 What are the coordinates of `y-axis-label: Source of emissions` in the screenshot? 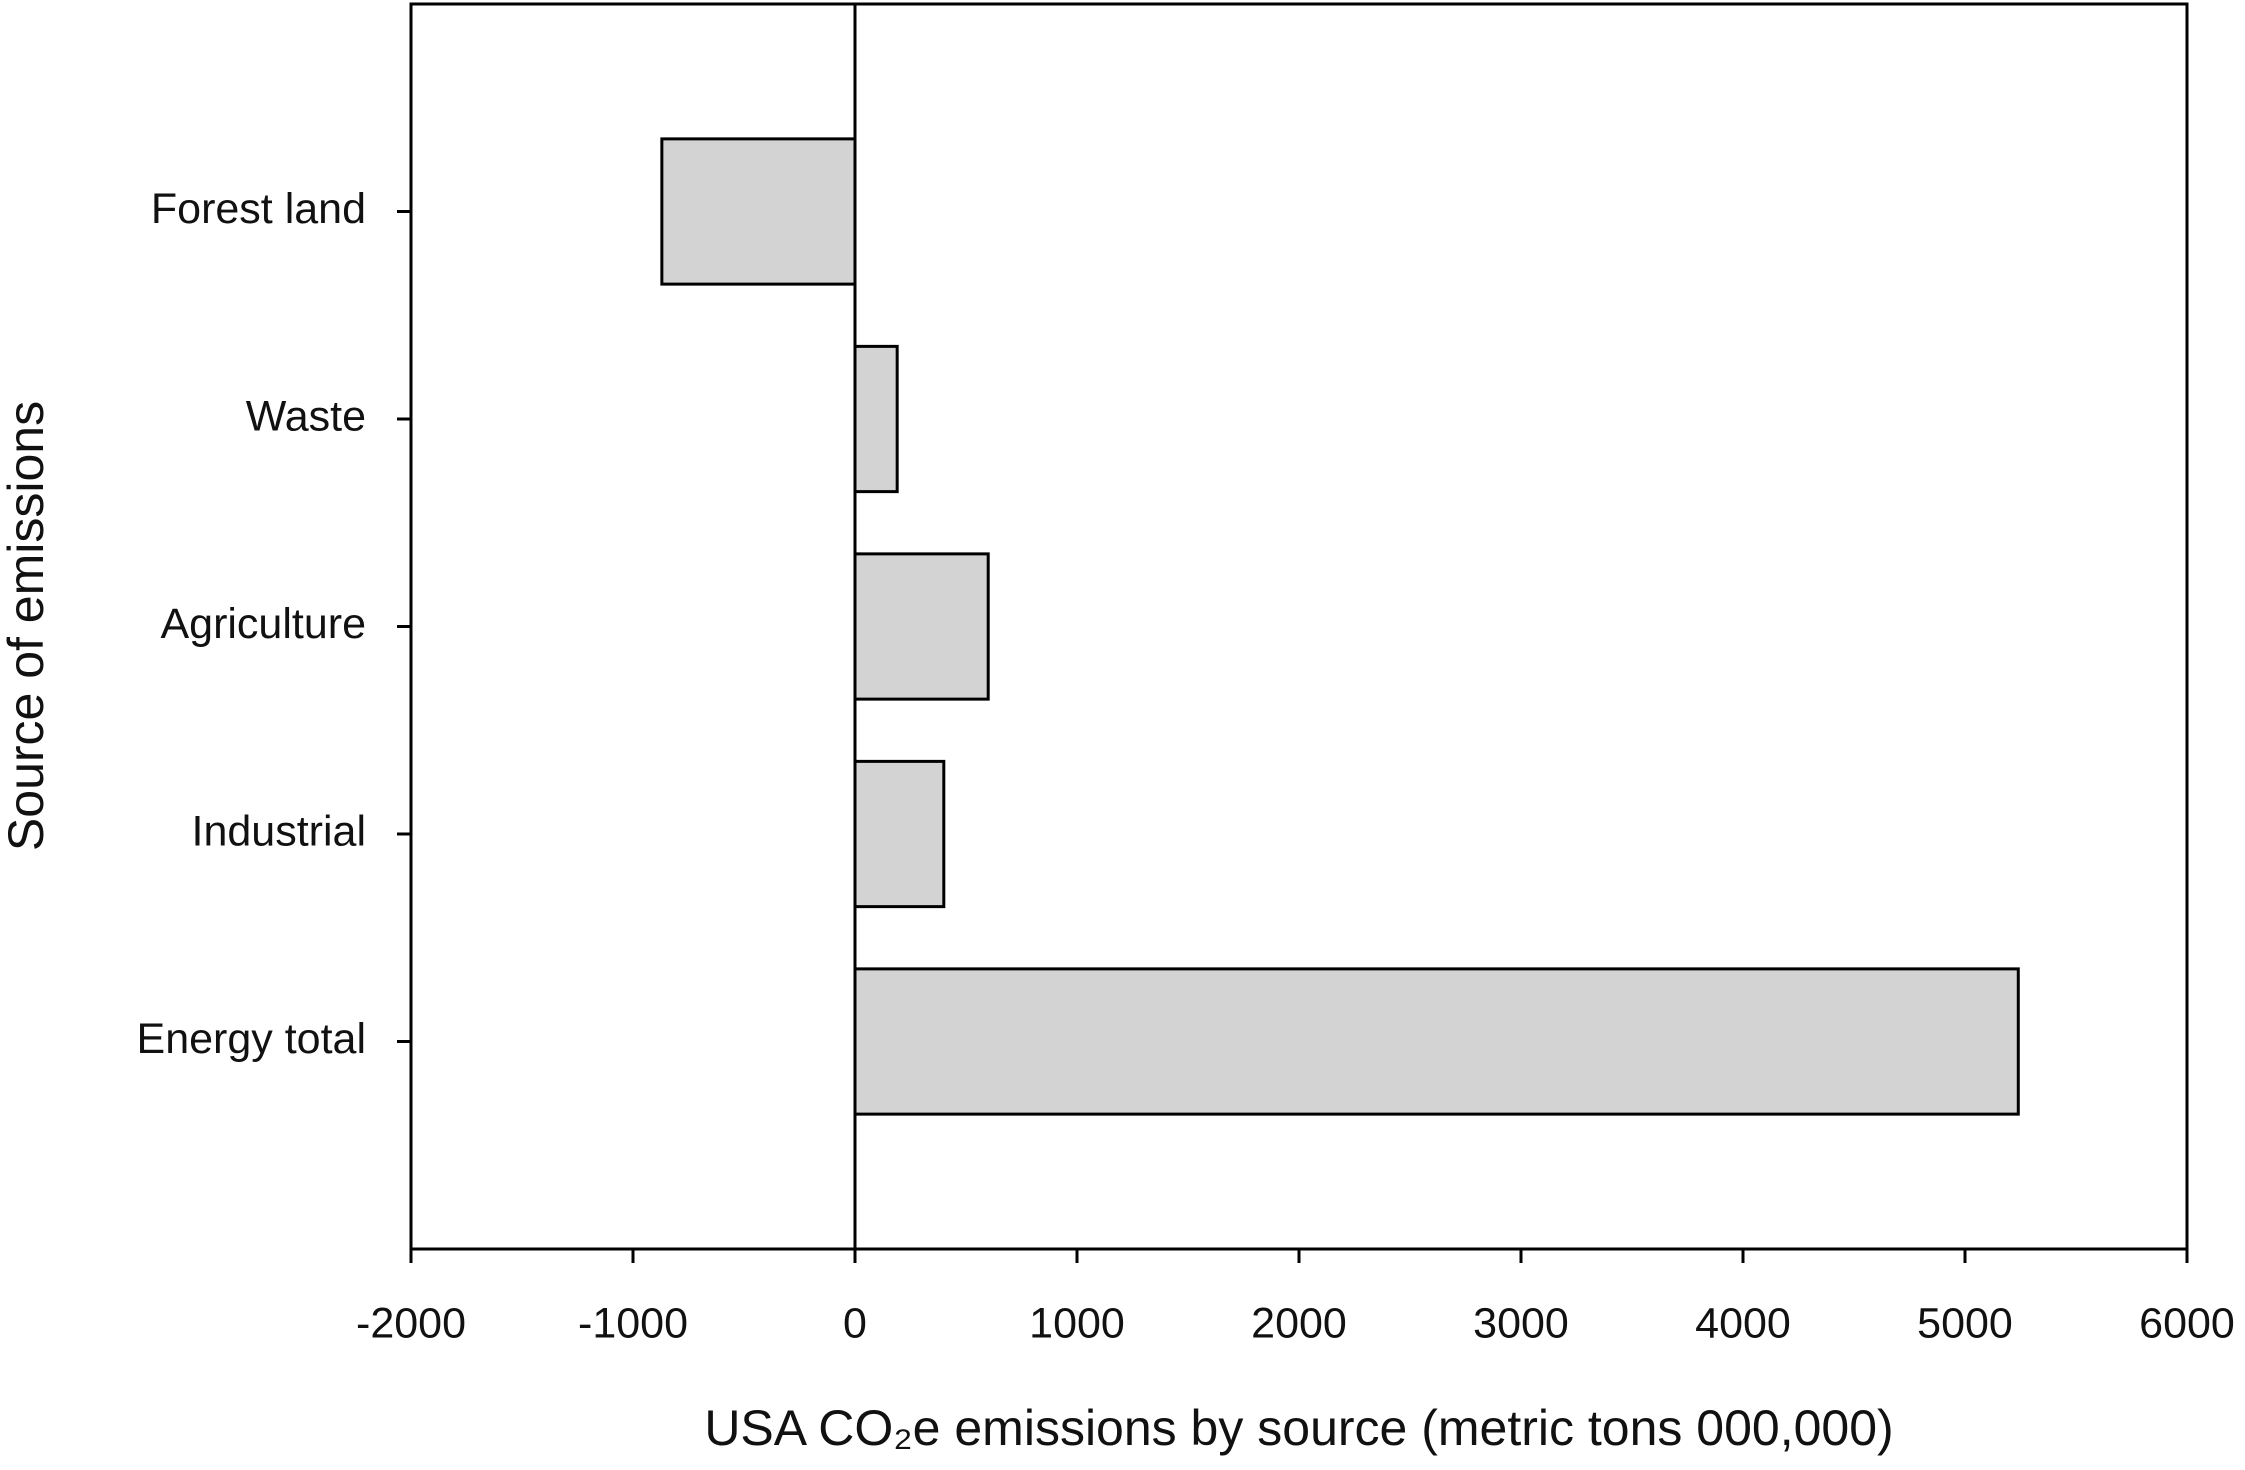 It's located at (27, 626).